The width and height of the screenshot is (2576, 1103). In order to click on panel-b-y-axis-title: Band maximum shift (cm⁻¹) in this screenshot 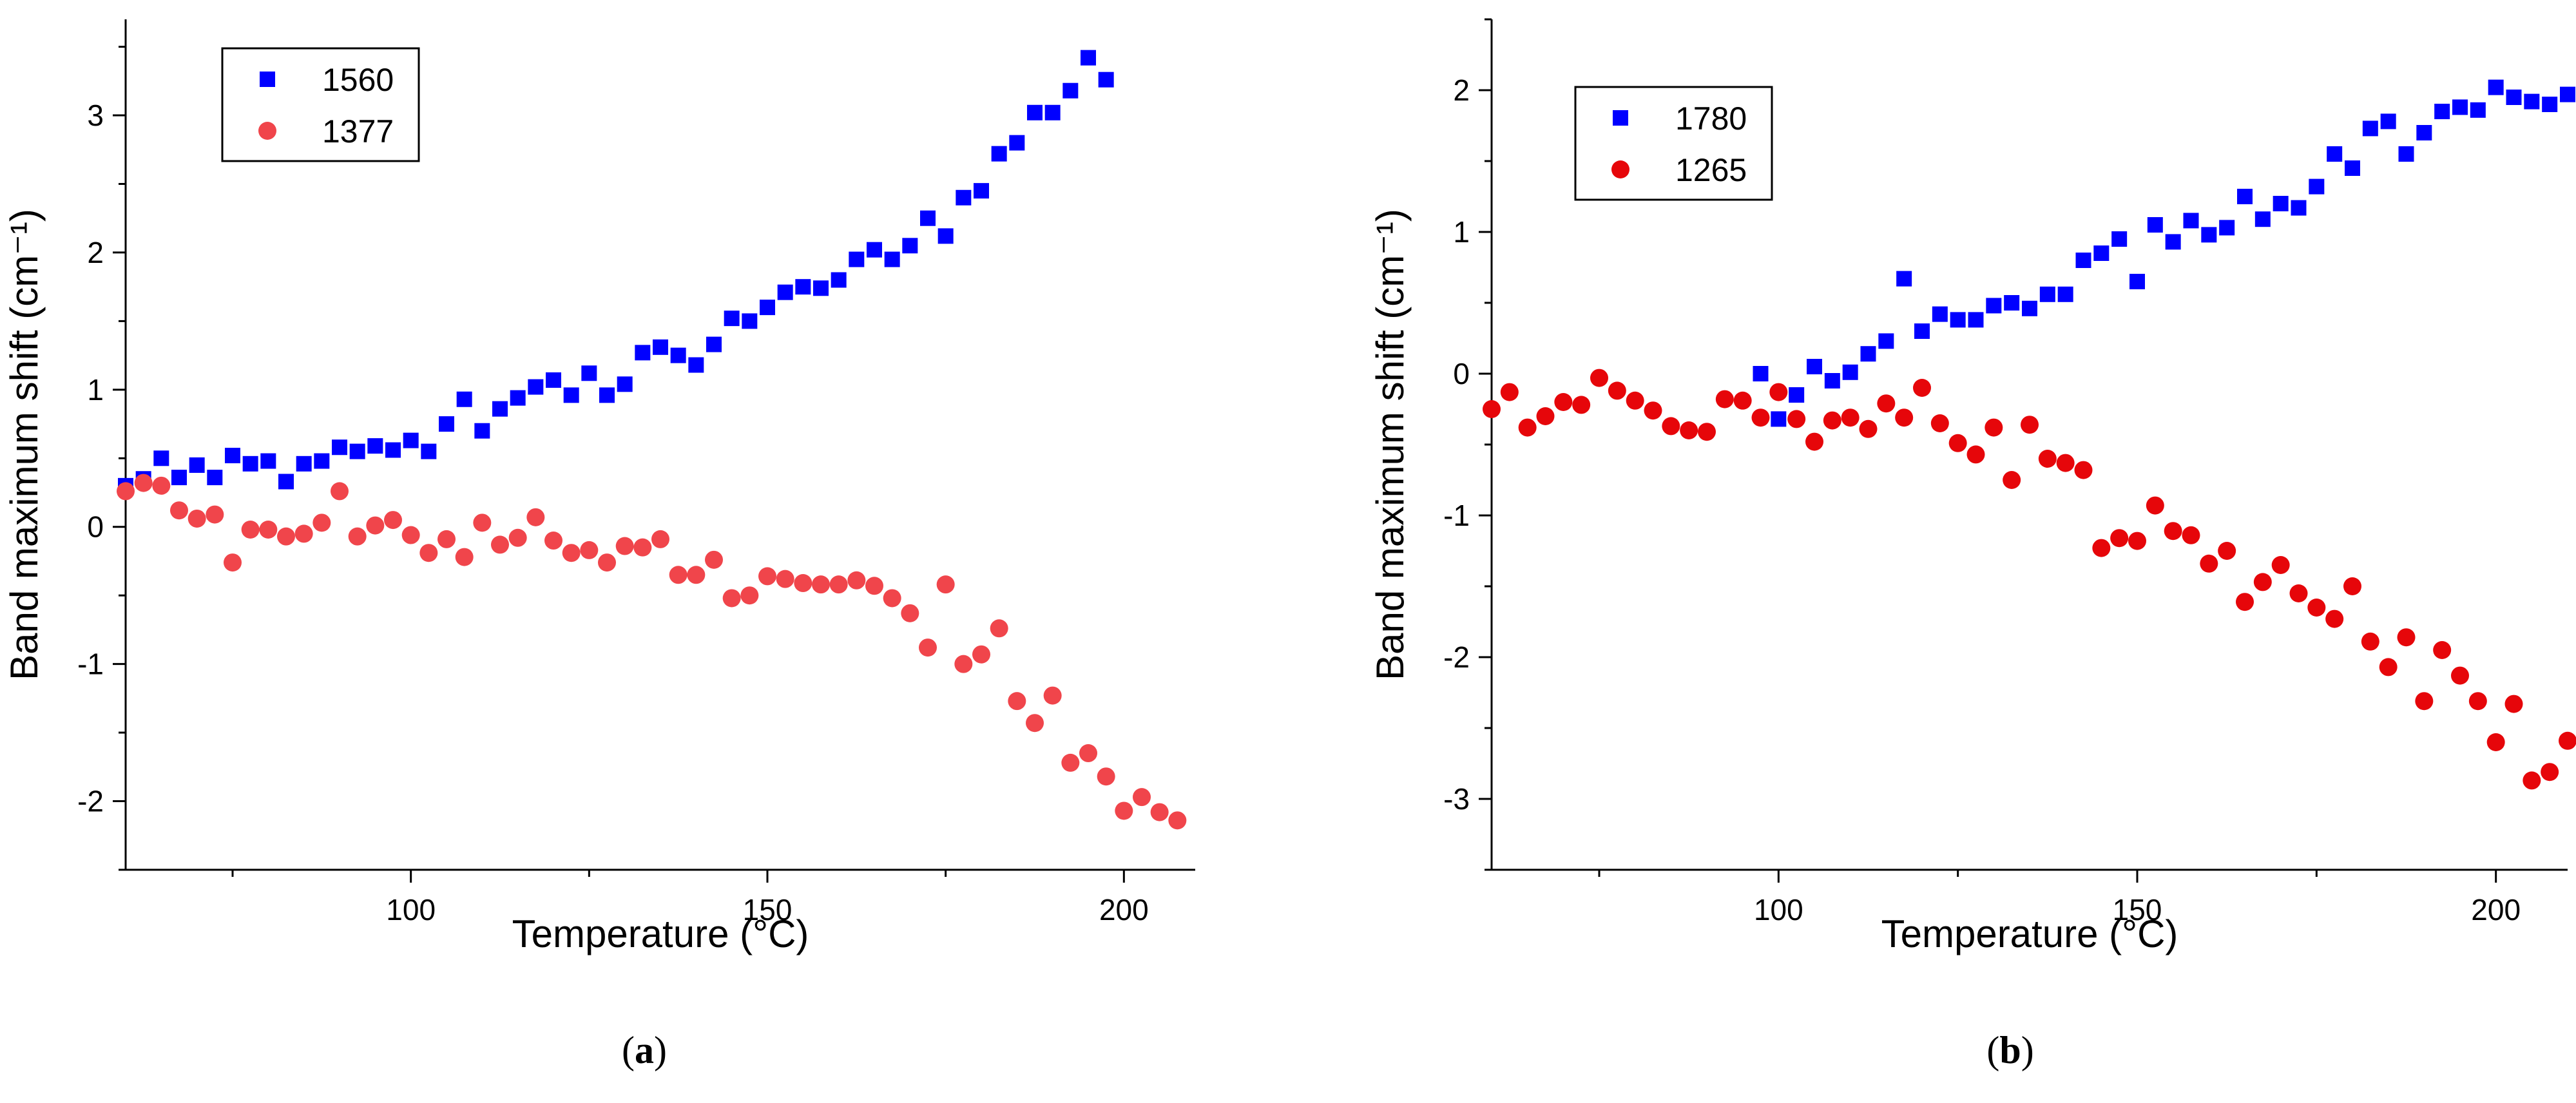, I will do `click(1390, 444)`.